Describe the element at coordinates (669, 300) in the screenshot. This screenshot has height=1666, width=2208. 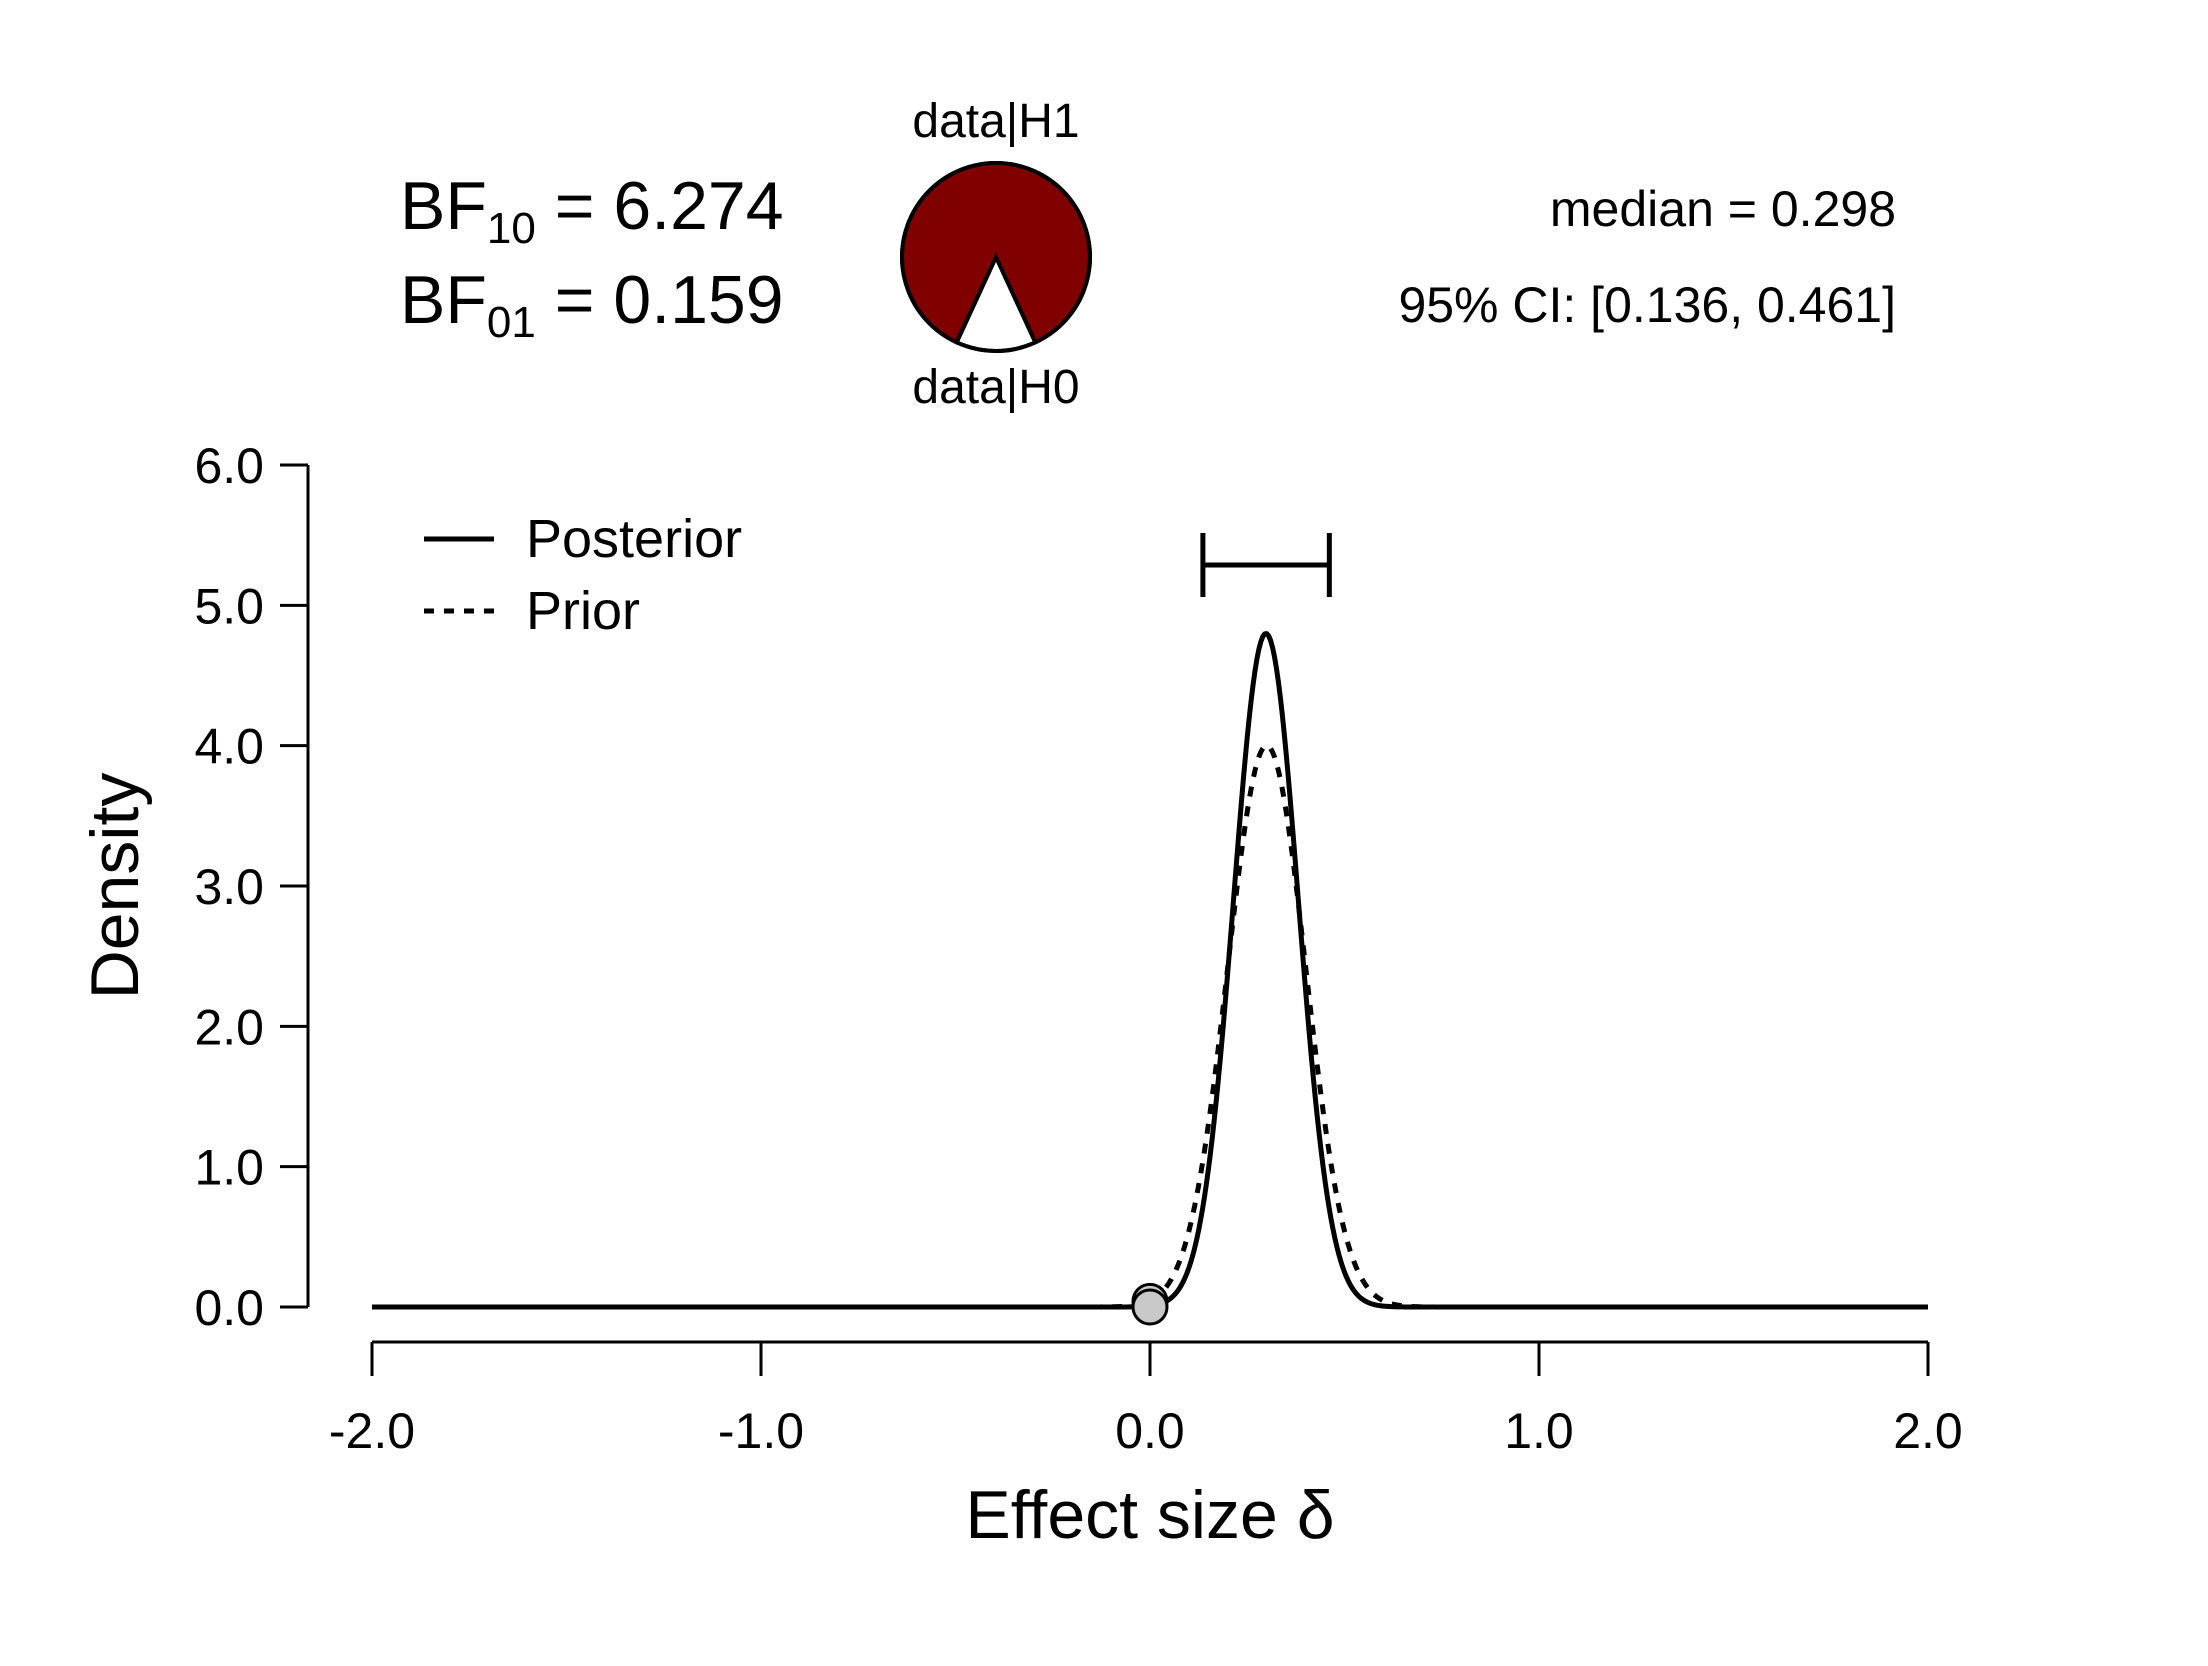
I see `bf01-value: = 0.159` at that location.